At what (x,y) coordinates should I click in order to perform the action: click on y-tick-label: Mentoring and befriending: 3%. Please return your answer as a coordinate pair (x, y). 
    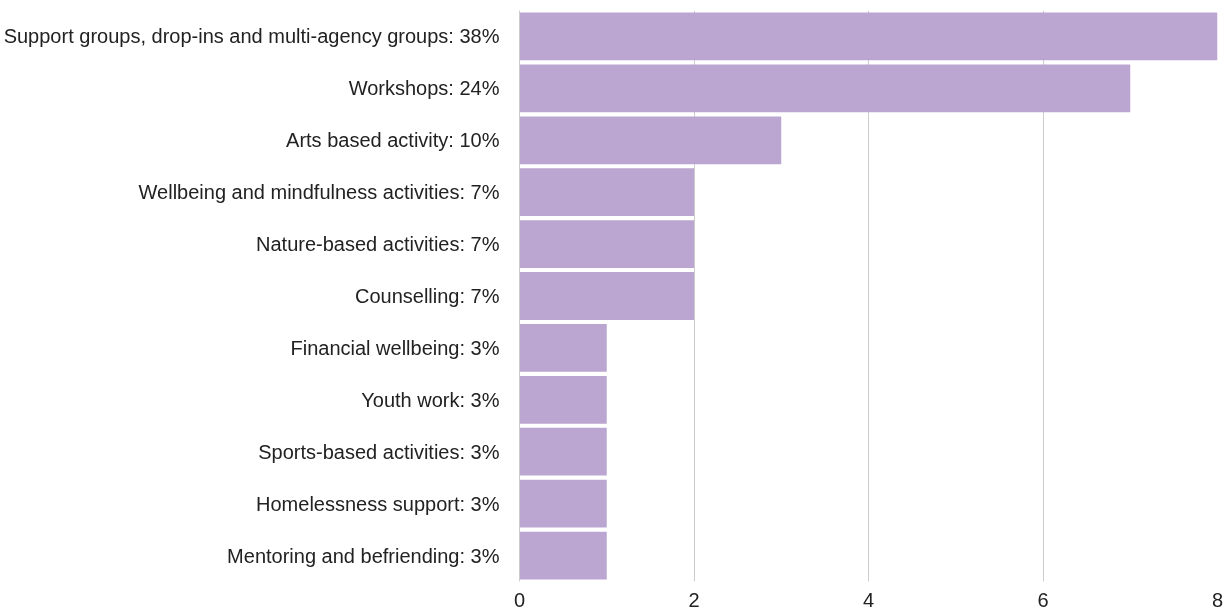
    Looking at the image, I should click on (363, 555).